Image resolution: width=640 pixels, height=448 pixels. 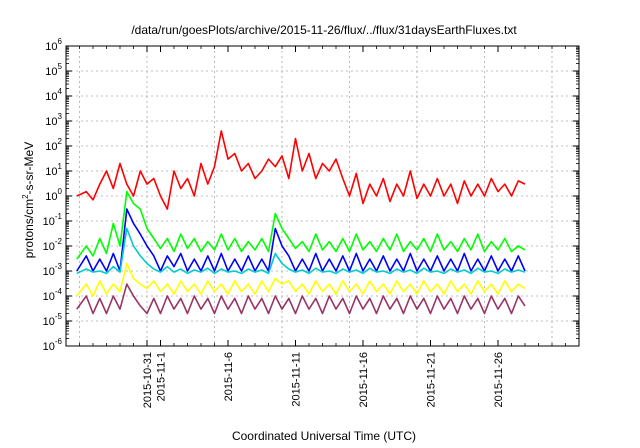 I want to click on y-tick-label-exponent: 1, so click(x=60, y=166).